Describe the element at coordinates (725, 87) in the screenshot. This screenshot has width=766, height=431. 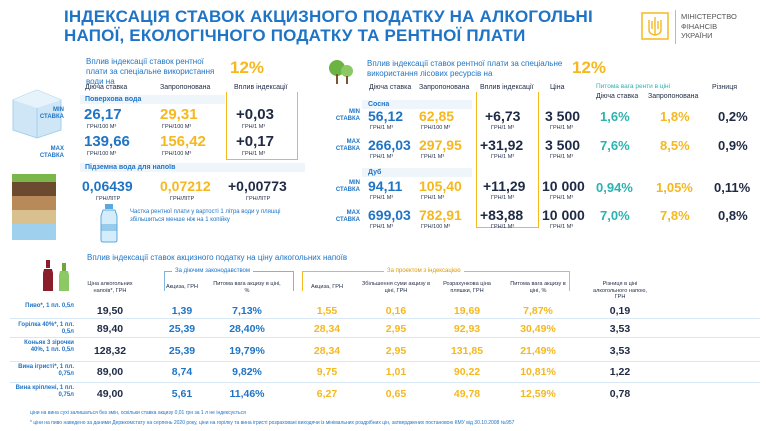
I see `forest-col-diff: Різниця` at that location.